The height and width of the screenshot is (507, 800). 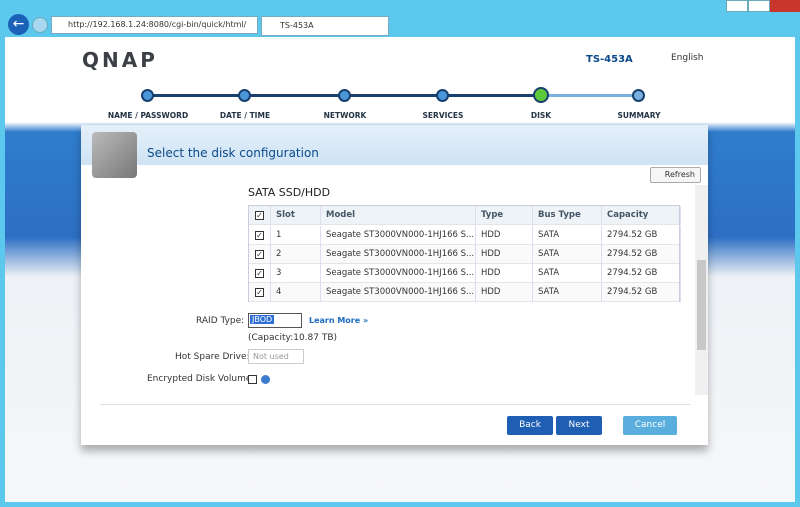 I want to click on table-cell: 4, so click(x=296, y=292).